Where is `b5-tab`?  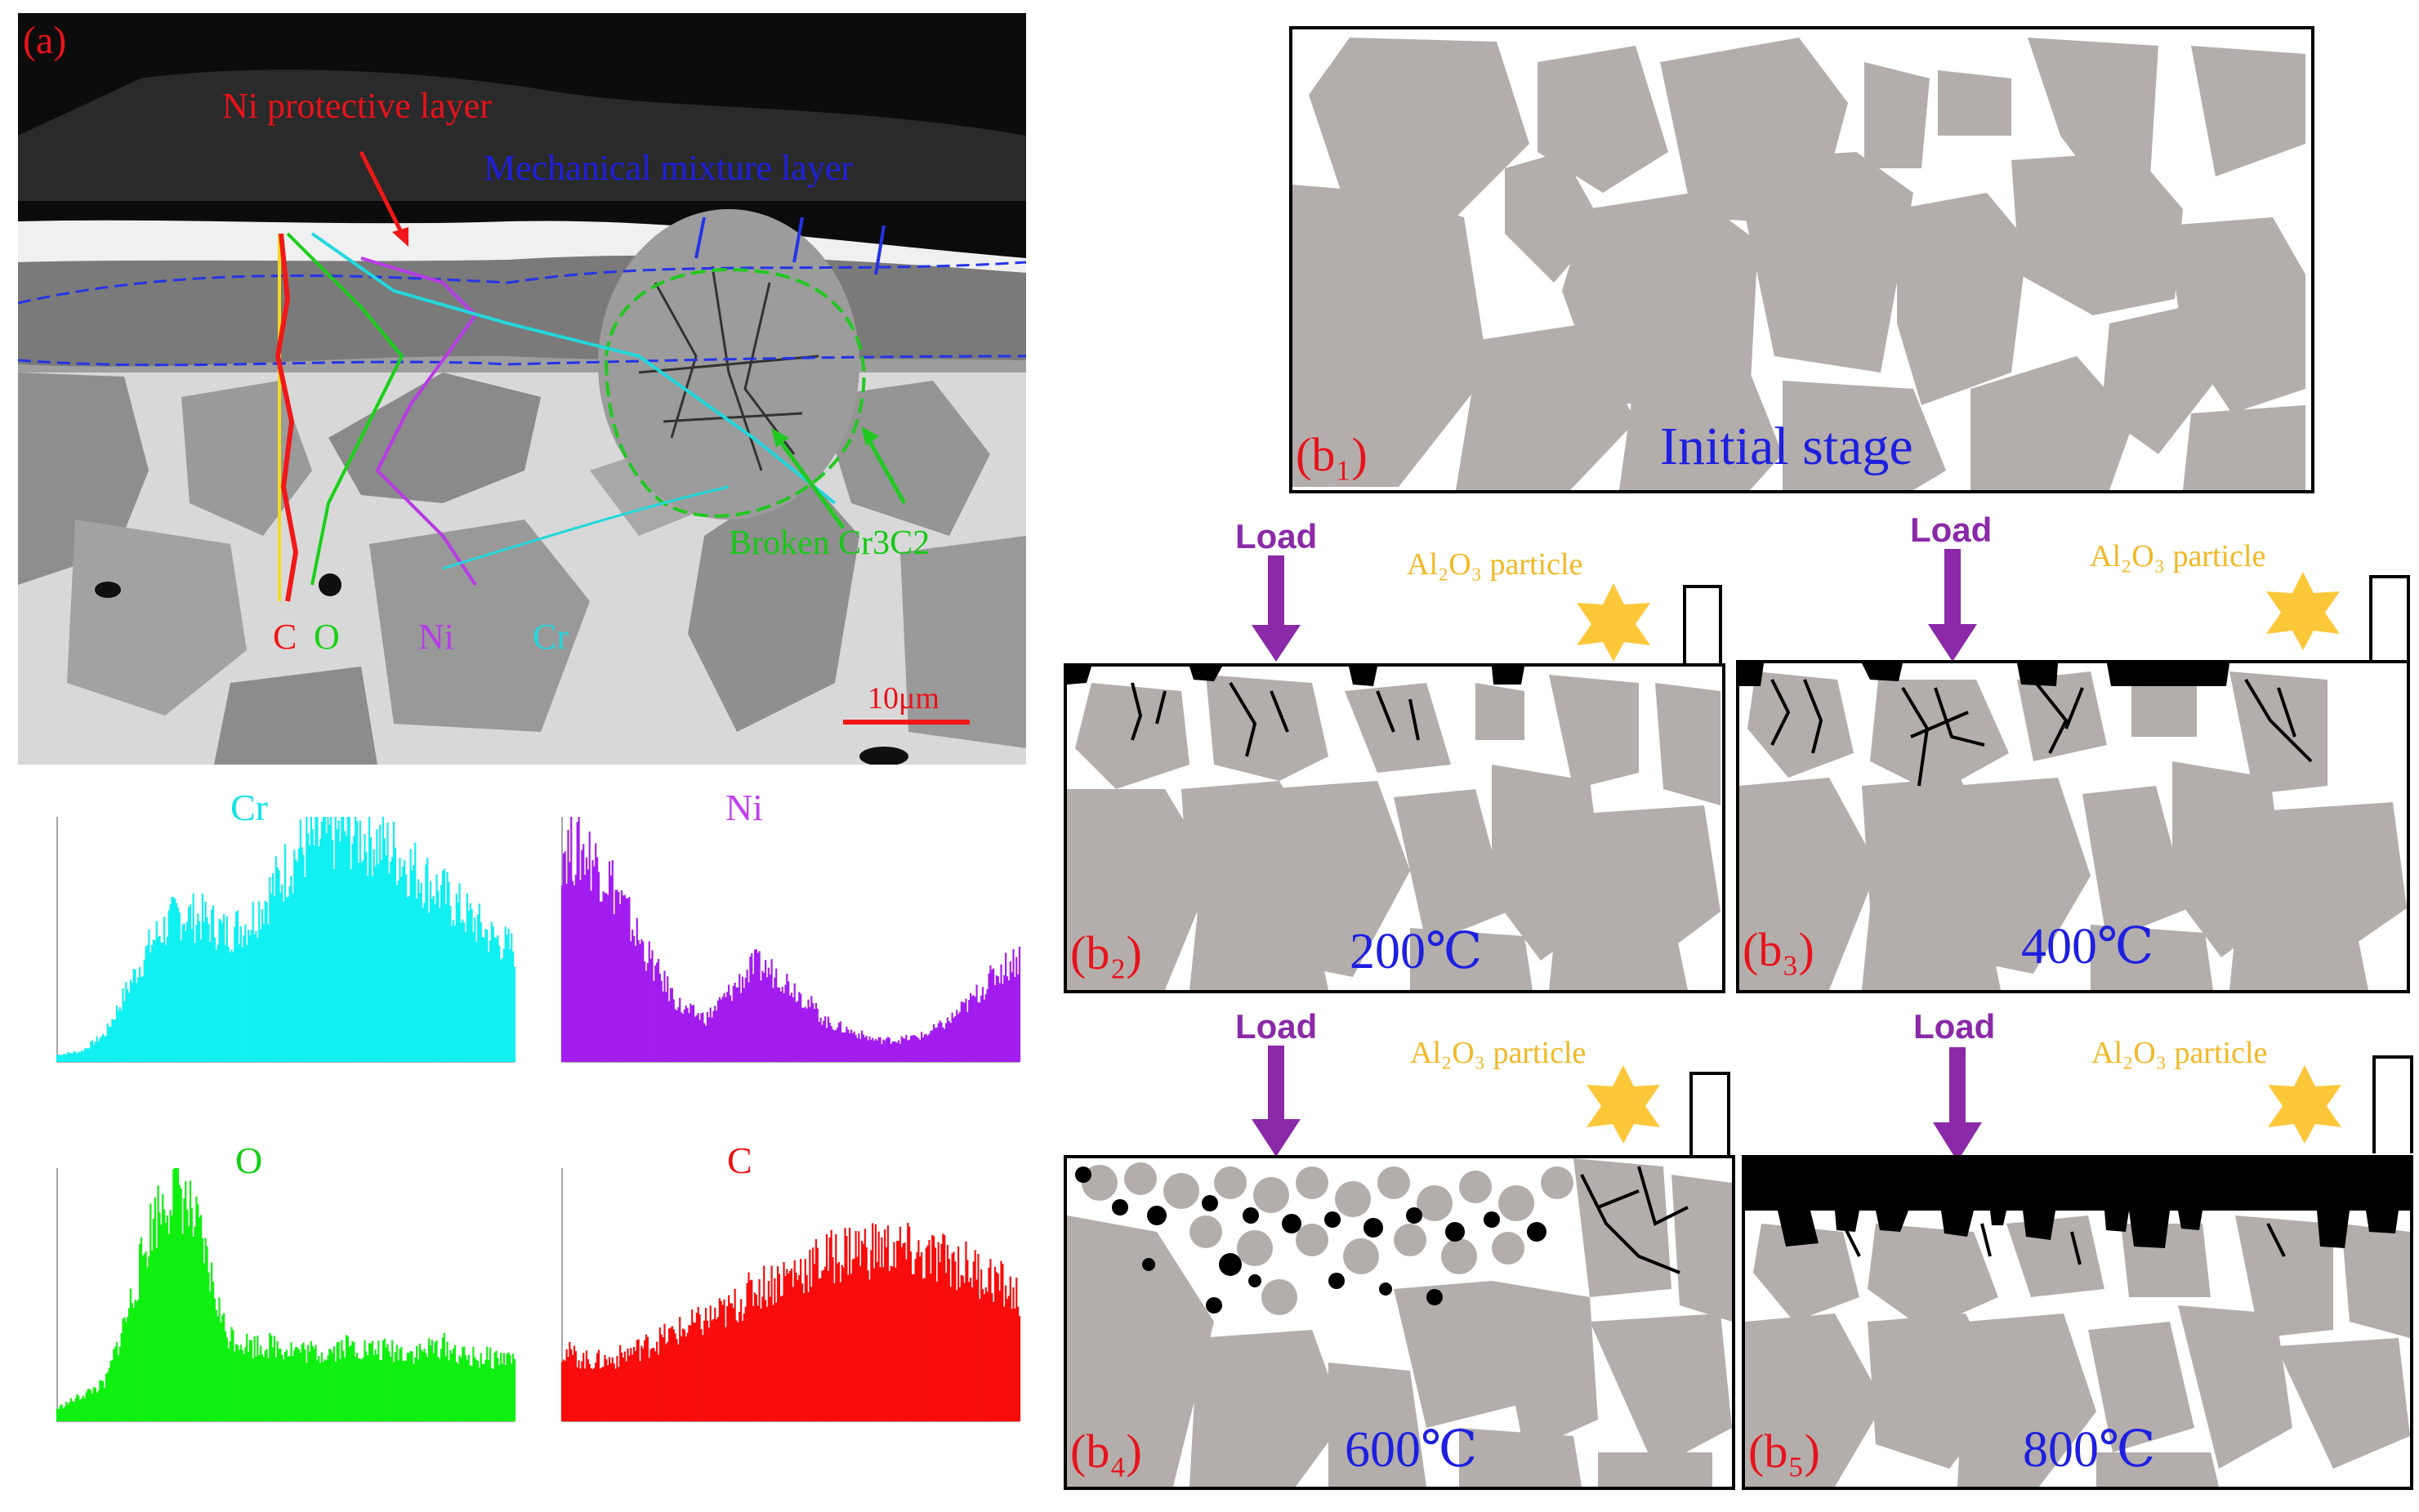
b5-tab is located at coordinates (2392, 1104).